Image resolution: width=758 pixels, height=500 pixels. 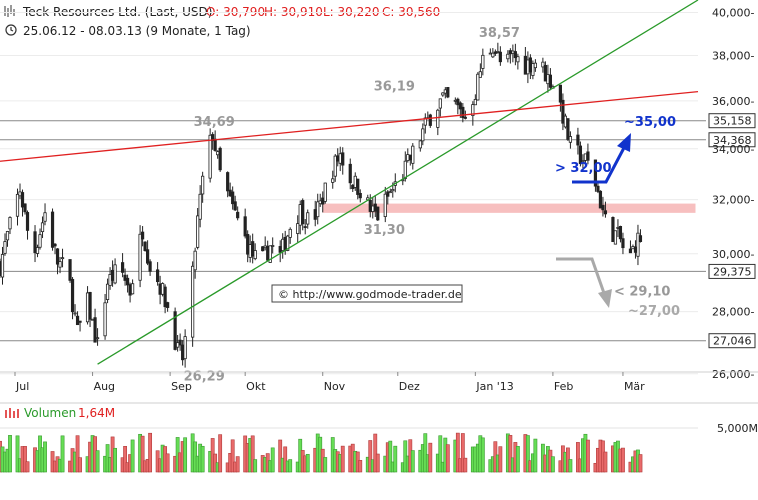 What do you see at coordinates (583, 168) in the screenshot?
I see `target-label-above-32: > 32,00` at bounding box center [583, 168].